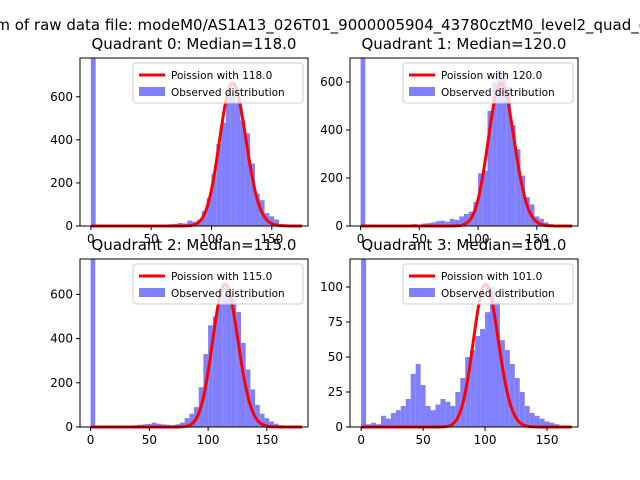 Image resolution: width=640 pixels, height=480 pixels. Describe the element at coordinates (218, 284) in the screenshot. I see `legend: Poission with 115.0 Observed distribution` at that location.